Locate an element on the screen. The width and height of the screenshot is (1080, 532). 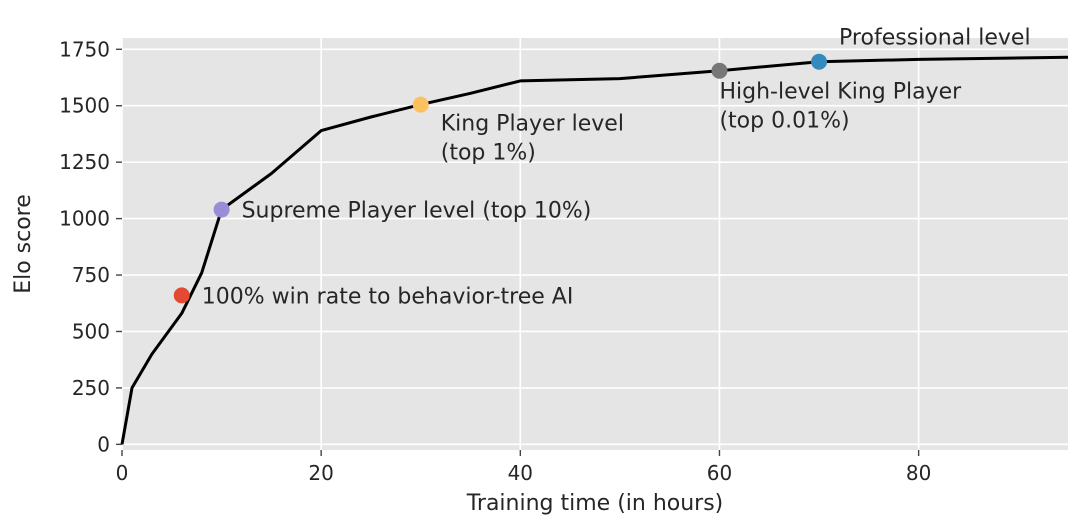
milestone-label-line: King Player level is located at coordinates (532, 124).